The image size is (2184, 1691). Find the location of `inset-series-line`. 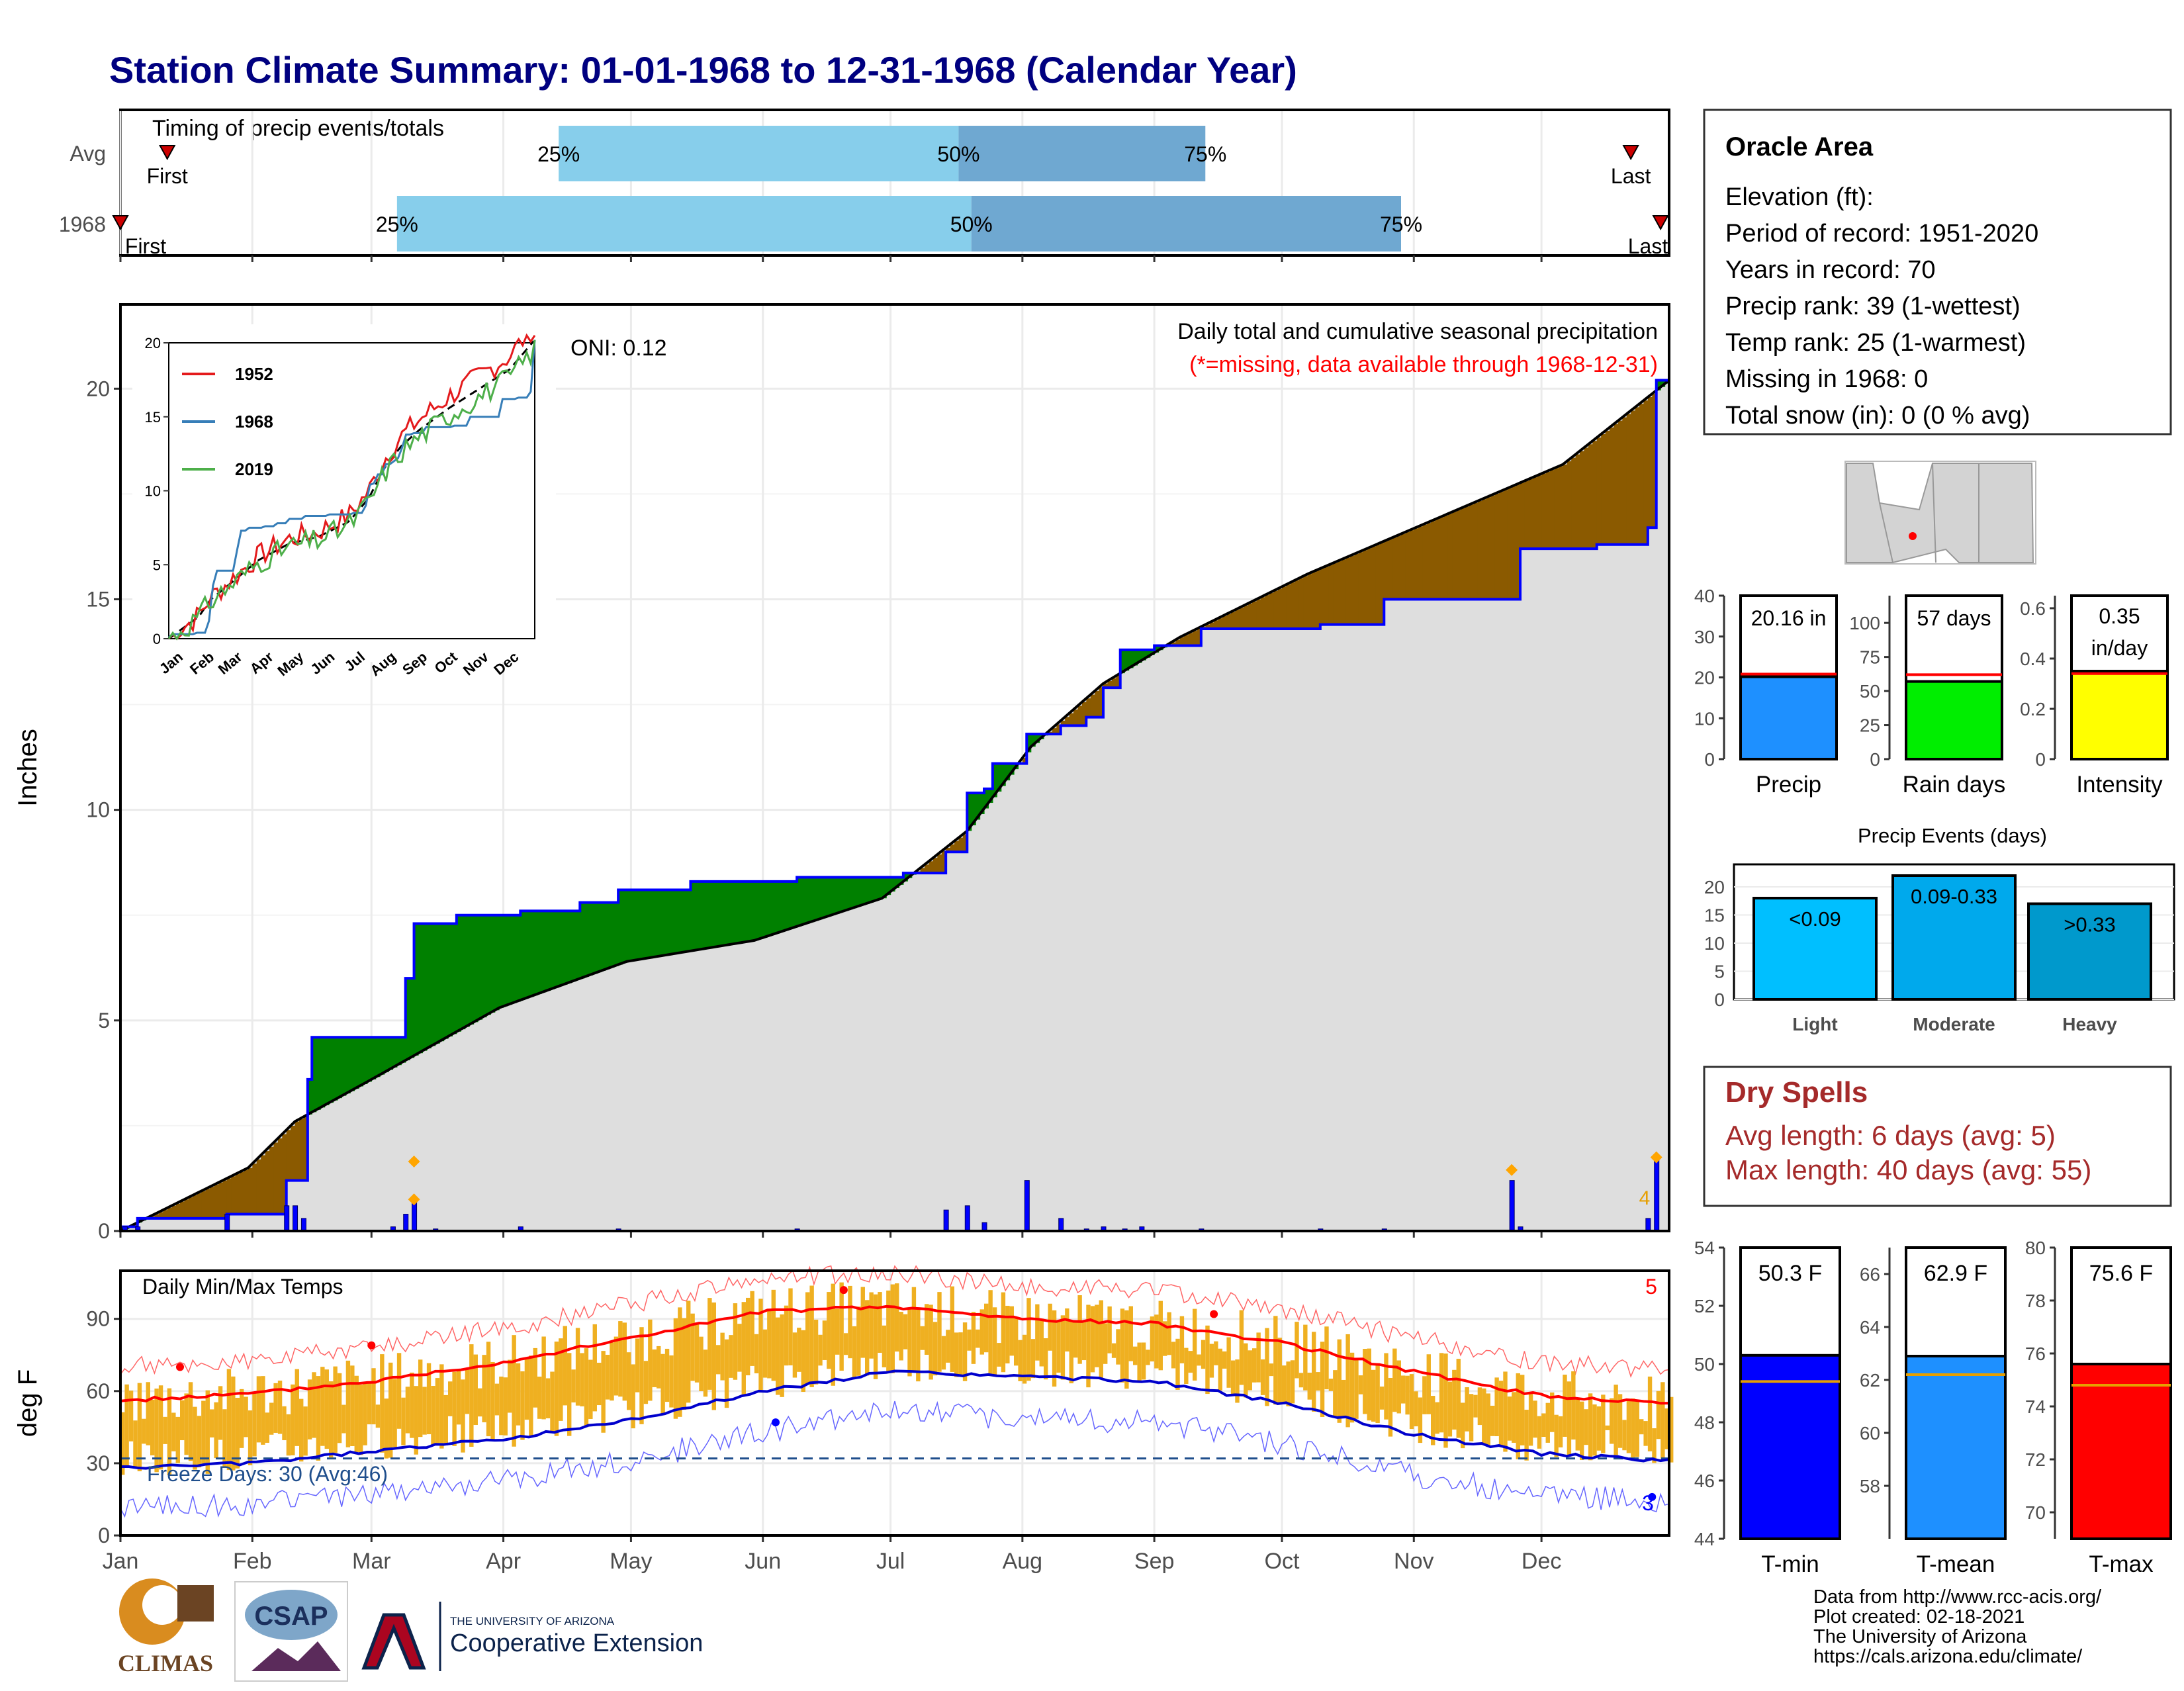

inset-series-line is located at coordinates (351, 490).